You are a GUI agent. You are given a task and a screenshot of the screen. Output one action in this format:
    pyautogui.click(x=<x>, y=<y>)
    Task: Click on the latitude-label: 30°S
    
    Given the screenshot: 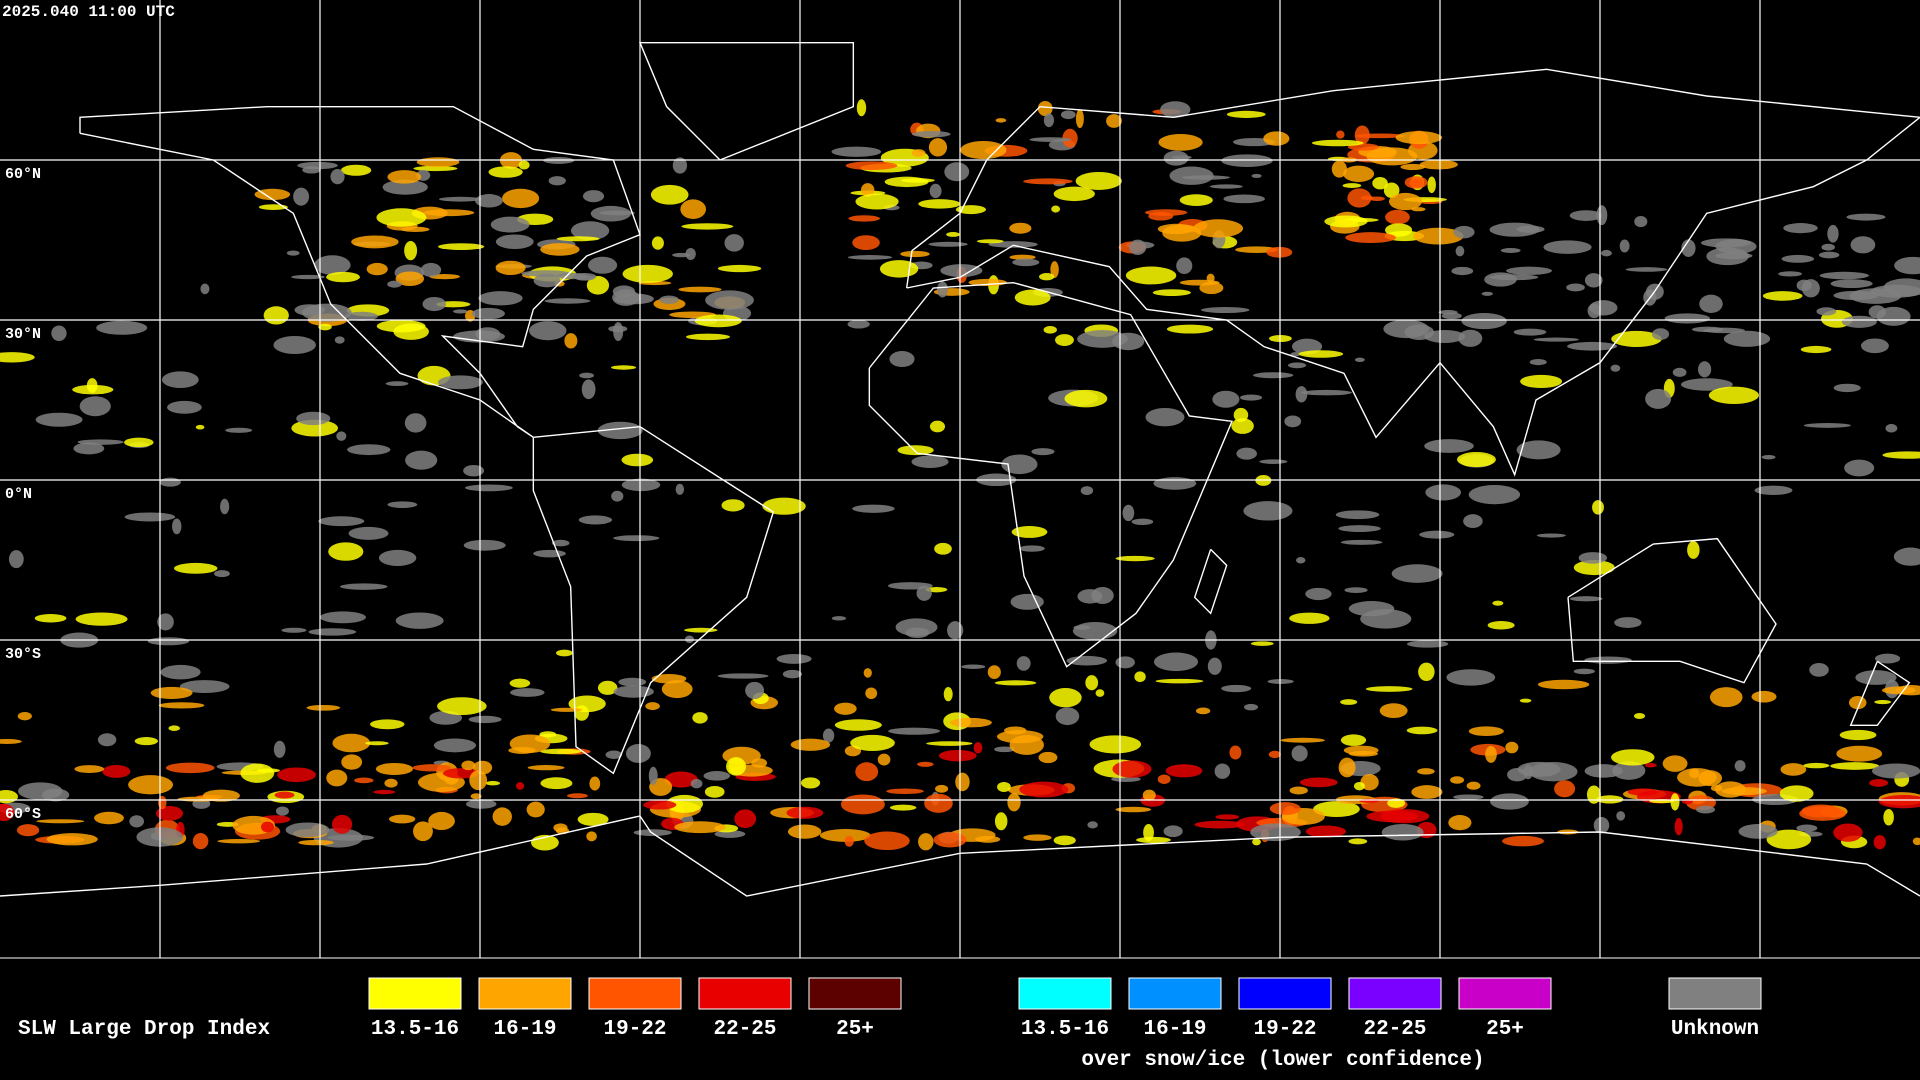 What is the action you would take?
    pyautogui.click(x=23, y=654)
    